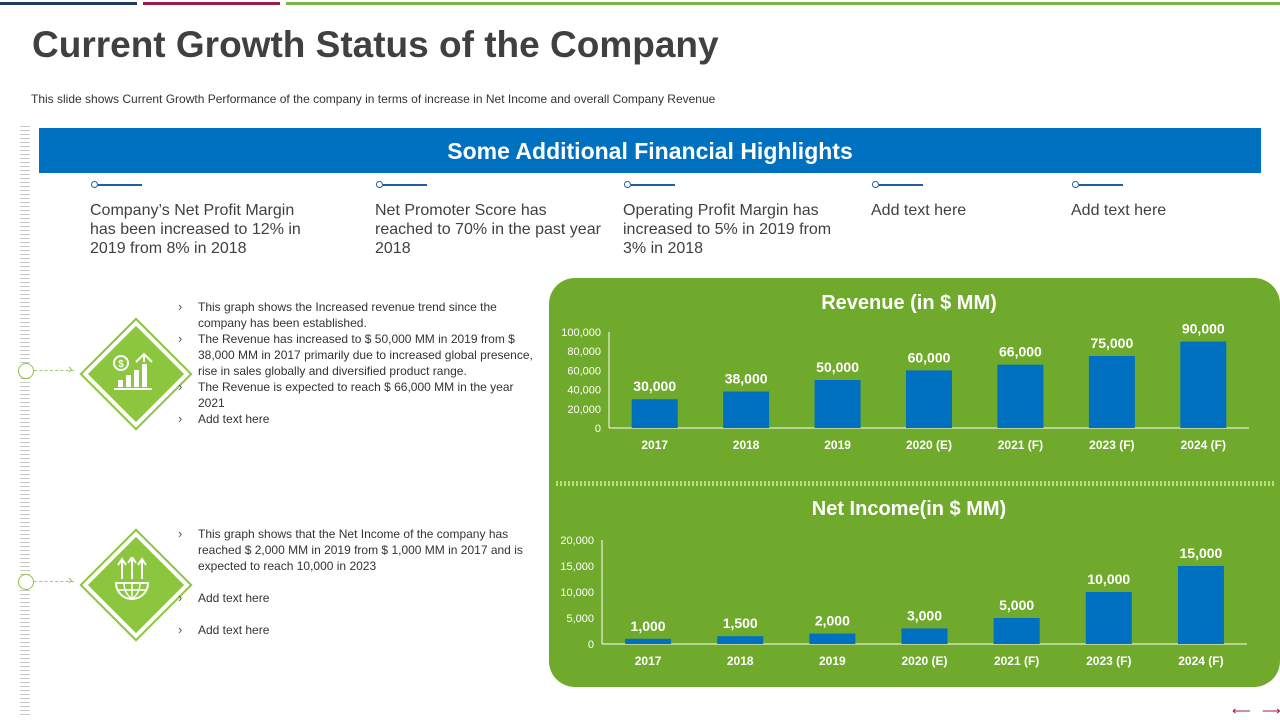 Image resolution: width=1280 pixels, height=720 pixels. What do you see at coordinates (1016, 605) in the screenshot?
I see `income-data-label: 5,000` at bounding box center [1016, 605].